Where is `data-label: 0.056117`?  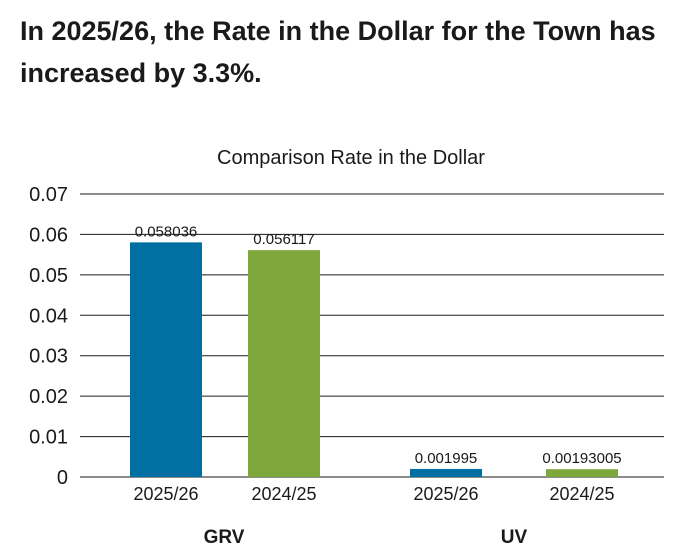 data-label: 0.056117 is located at coordinates (283, 239).